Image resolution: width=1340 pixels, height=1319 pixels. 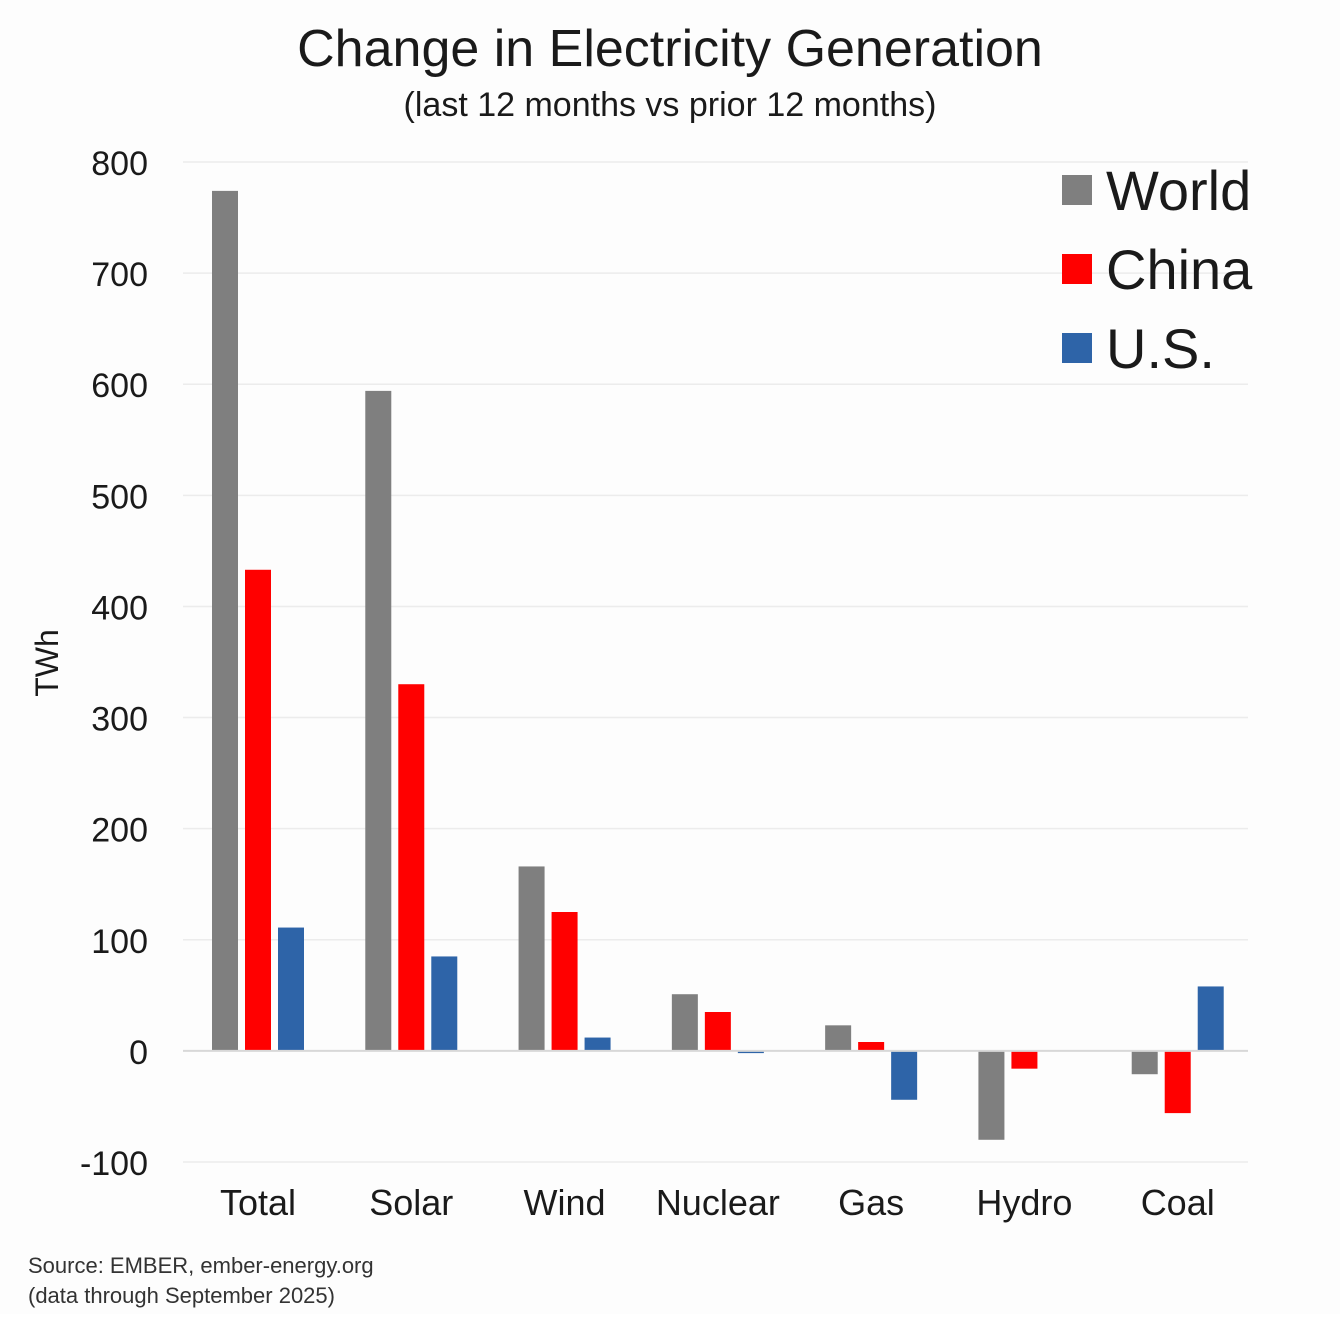 What do you see at coordinates (1024, 1202) in the screenshot?
I see `x-tick-label: Hydro` at bounding box center [1024, 1202].